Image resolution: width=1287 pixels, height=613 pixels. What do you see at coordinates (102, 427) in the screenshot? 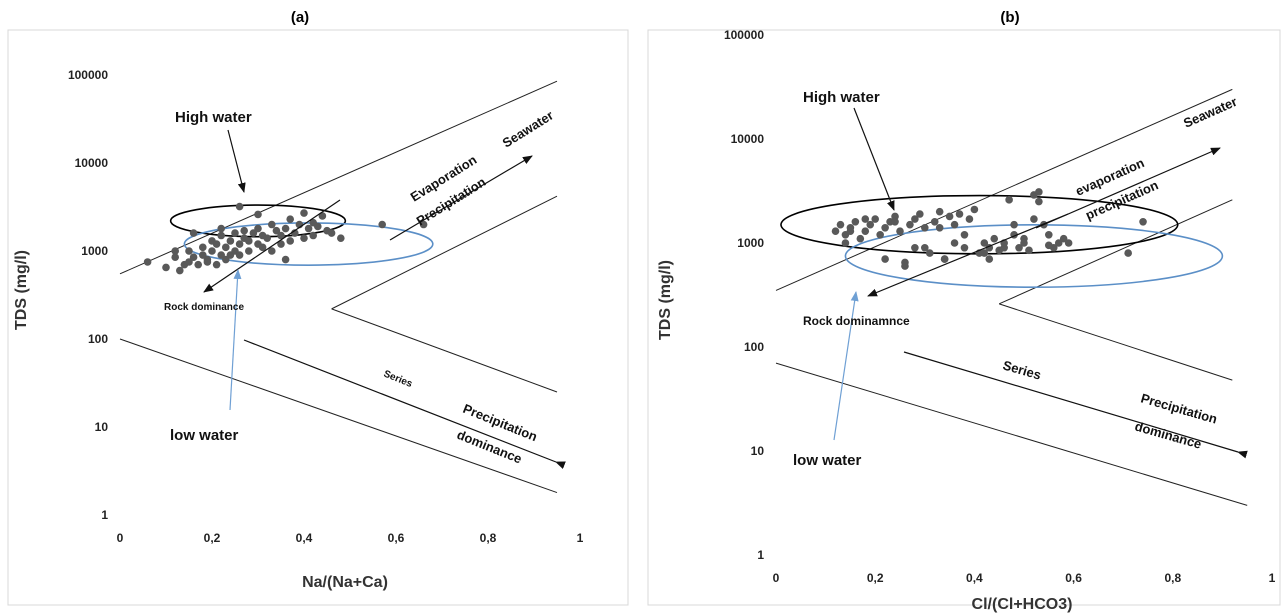
I see `panel-a-y-tick-label: 10` at bounding box center [102, 427].